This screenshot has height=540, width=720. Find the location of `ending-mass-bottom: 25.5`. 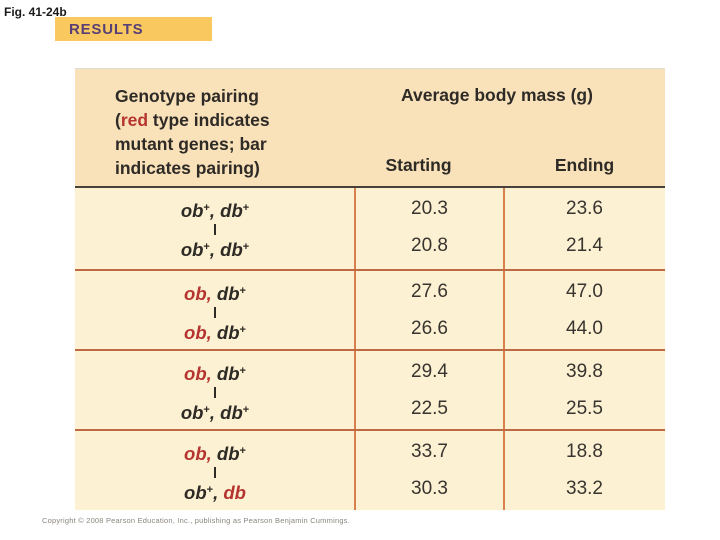

ending-mass-bottom: 25.5 is located at coordinates (584, 408).